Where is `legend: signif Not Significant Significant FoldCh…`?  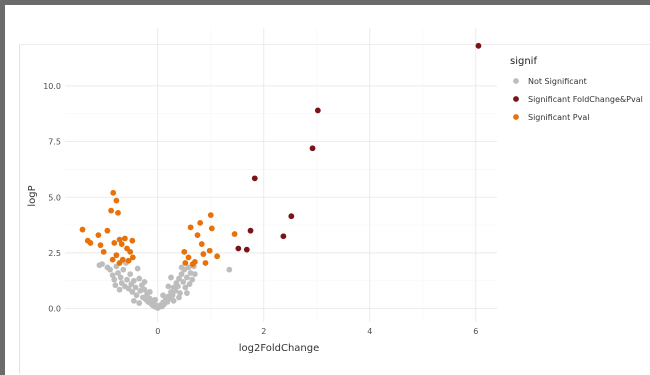 legend: signif Not Significant Significant FoldCh… is located at coordinates (576, 89).